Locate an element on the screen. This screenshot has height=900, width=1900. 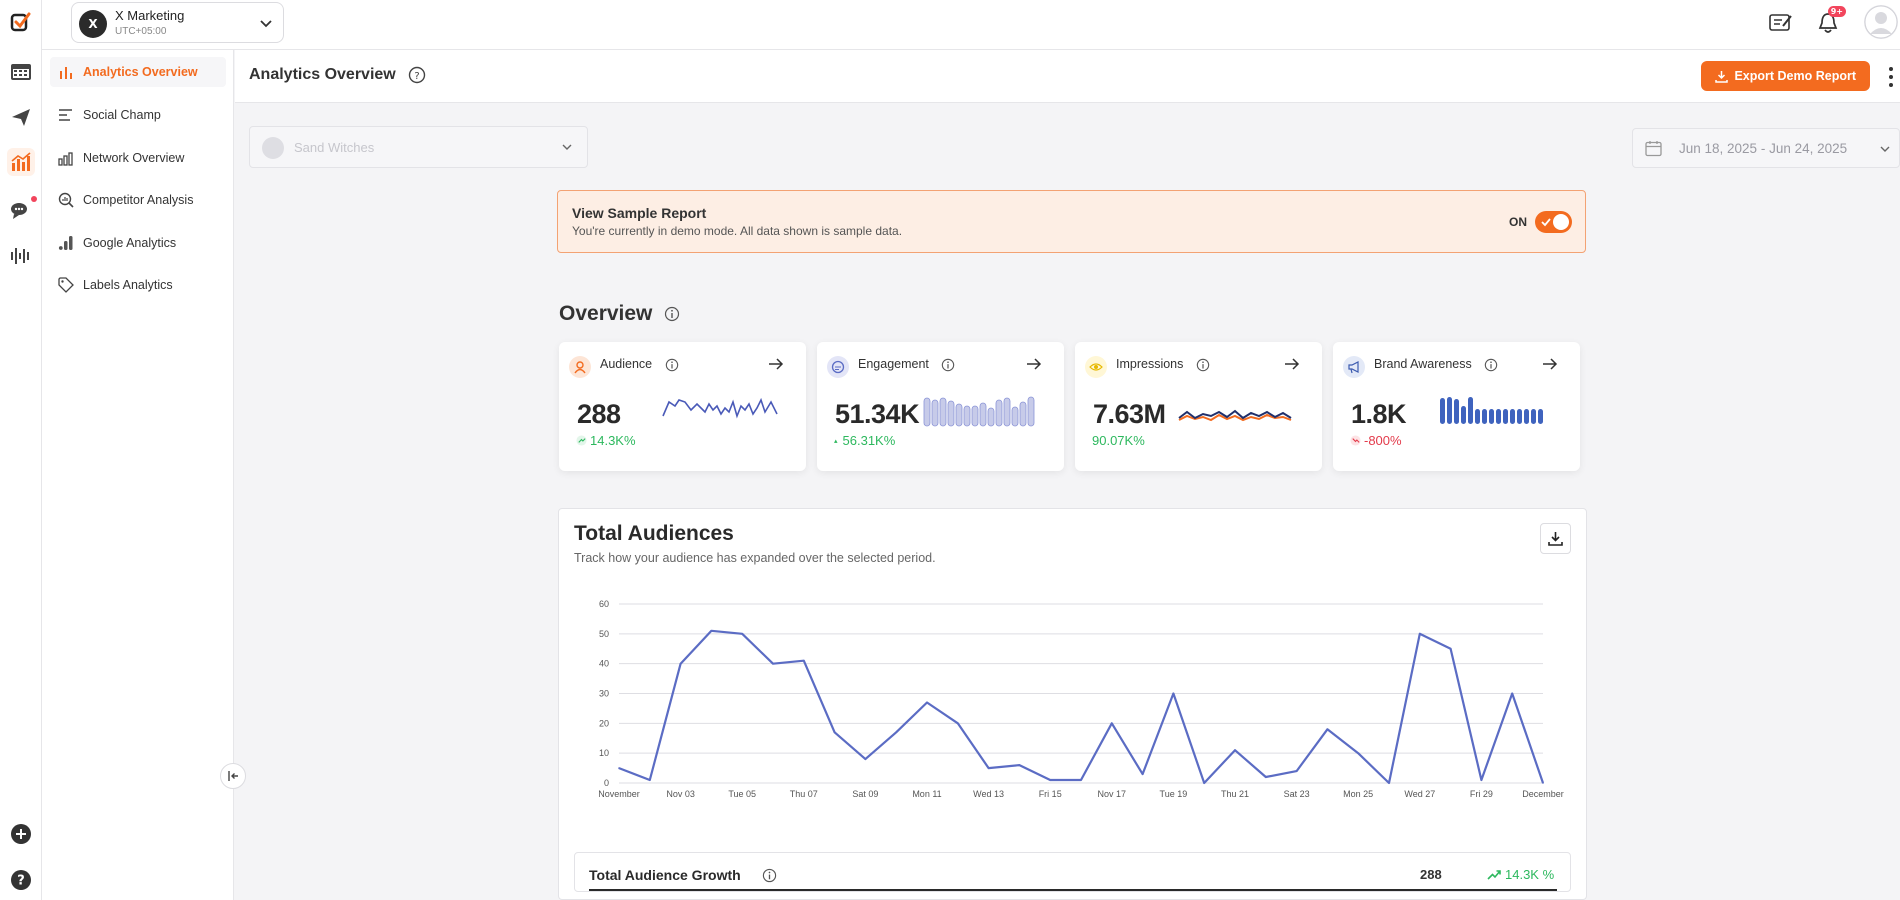
x-tick-label: Wed 13 is located at coordinates (988, 794).